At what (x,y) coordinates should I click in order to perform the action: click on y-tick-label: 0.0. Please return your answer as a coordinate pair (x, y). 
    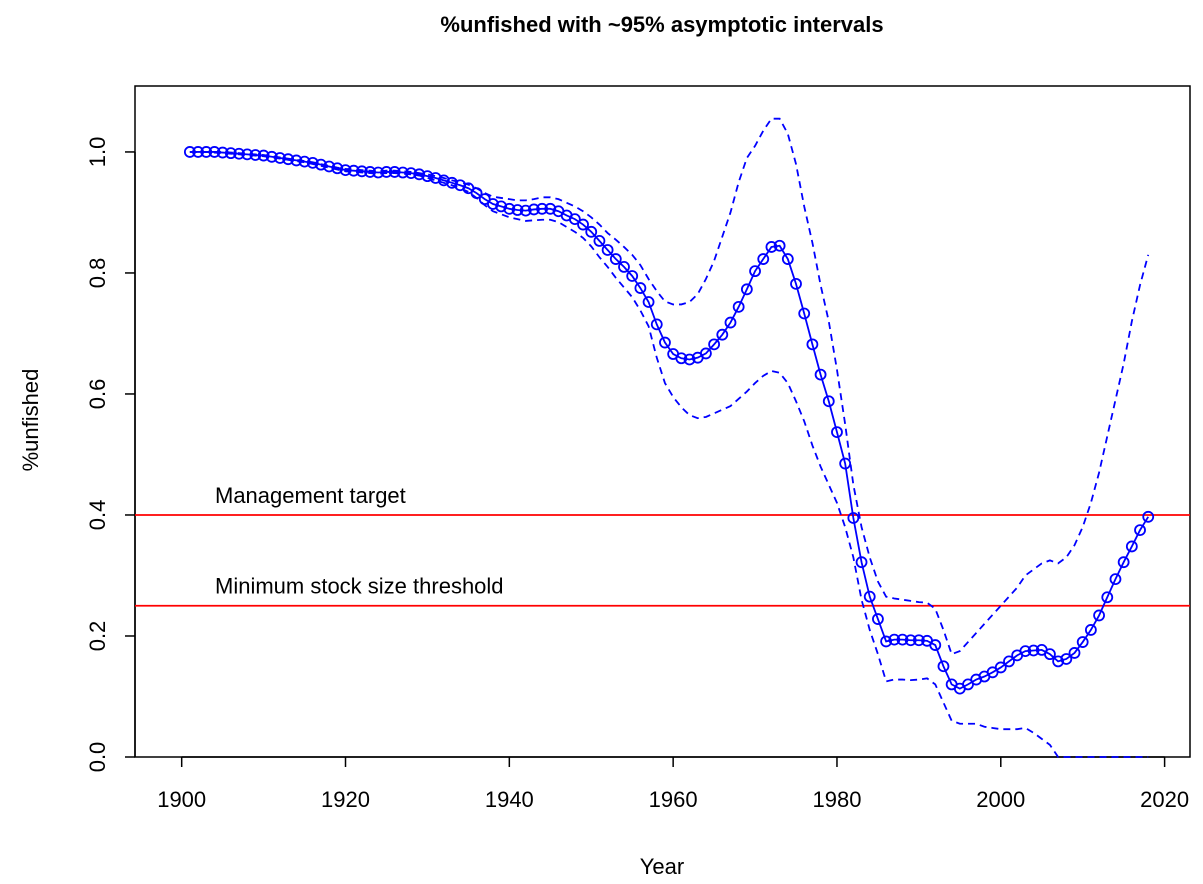
    Looking at the image, I should click on (97, 757).